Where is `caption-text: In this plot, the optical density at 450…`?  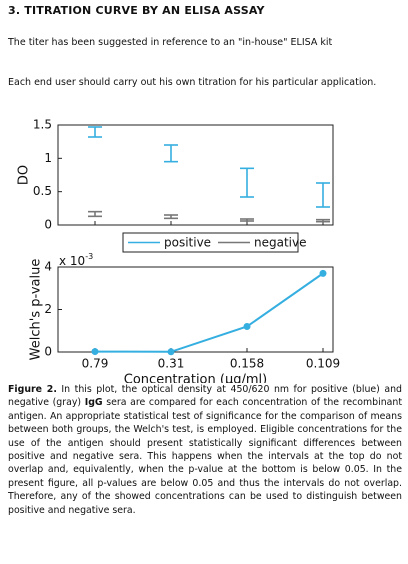 caption-text: In this plot, the optical density at 450… is located at coordinates (205, 396).